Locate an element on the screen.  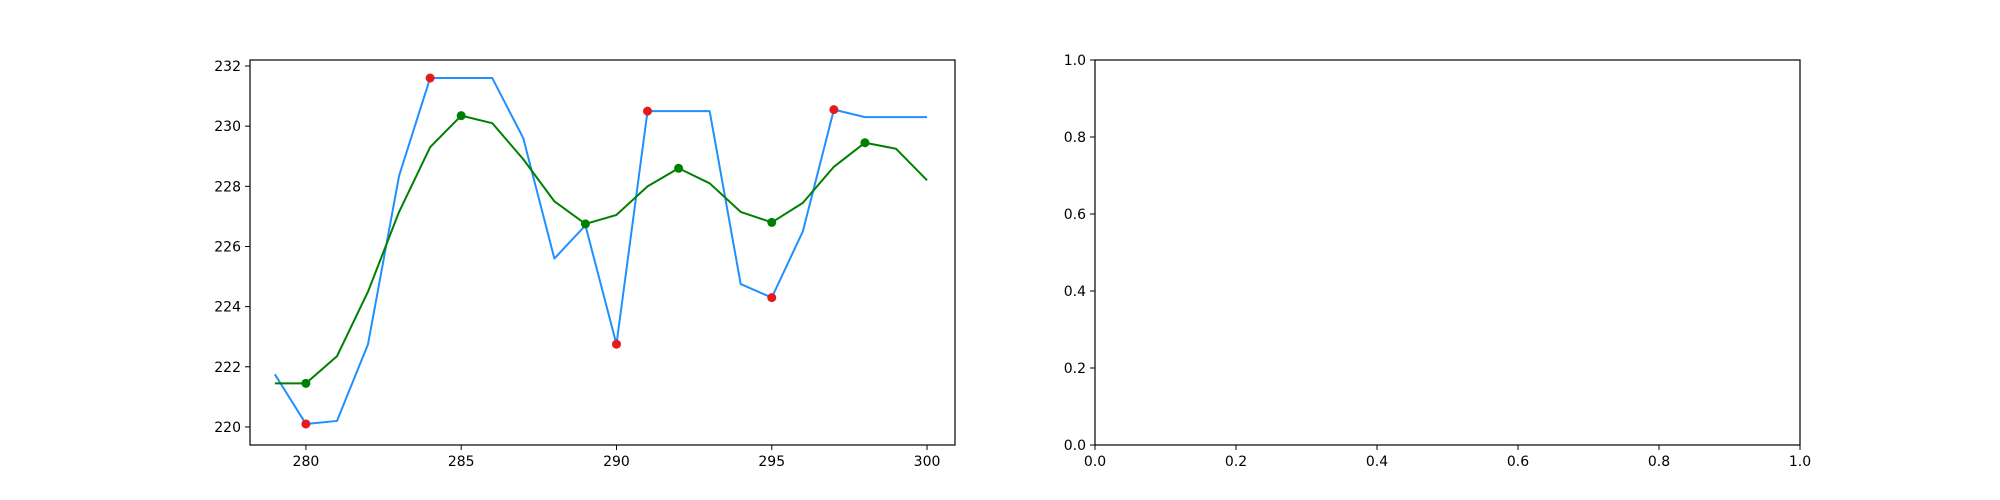
right-x-tick-label-3: 0.6 is located at coordinates (1518, 462).